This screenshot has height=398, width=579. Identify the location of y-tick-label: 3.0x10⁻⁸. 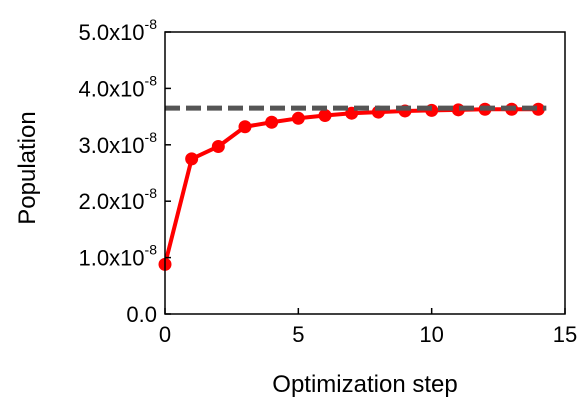
(117, 143).